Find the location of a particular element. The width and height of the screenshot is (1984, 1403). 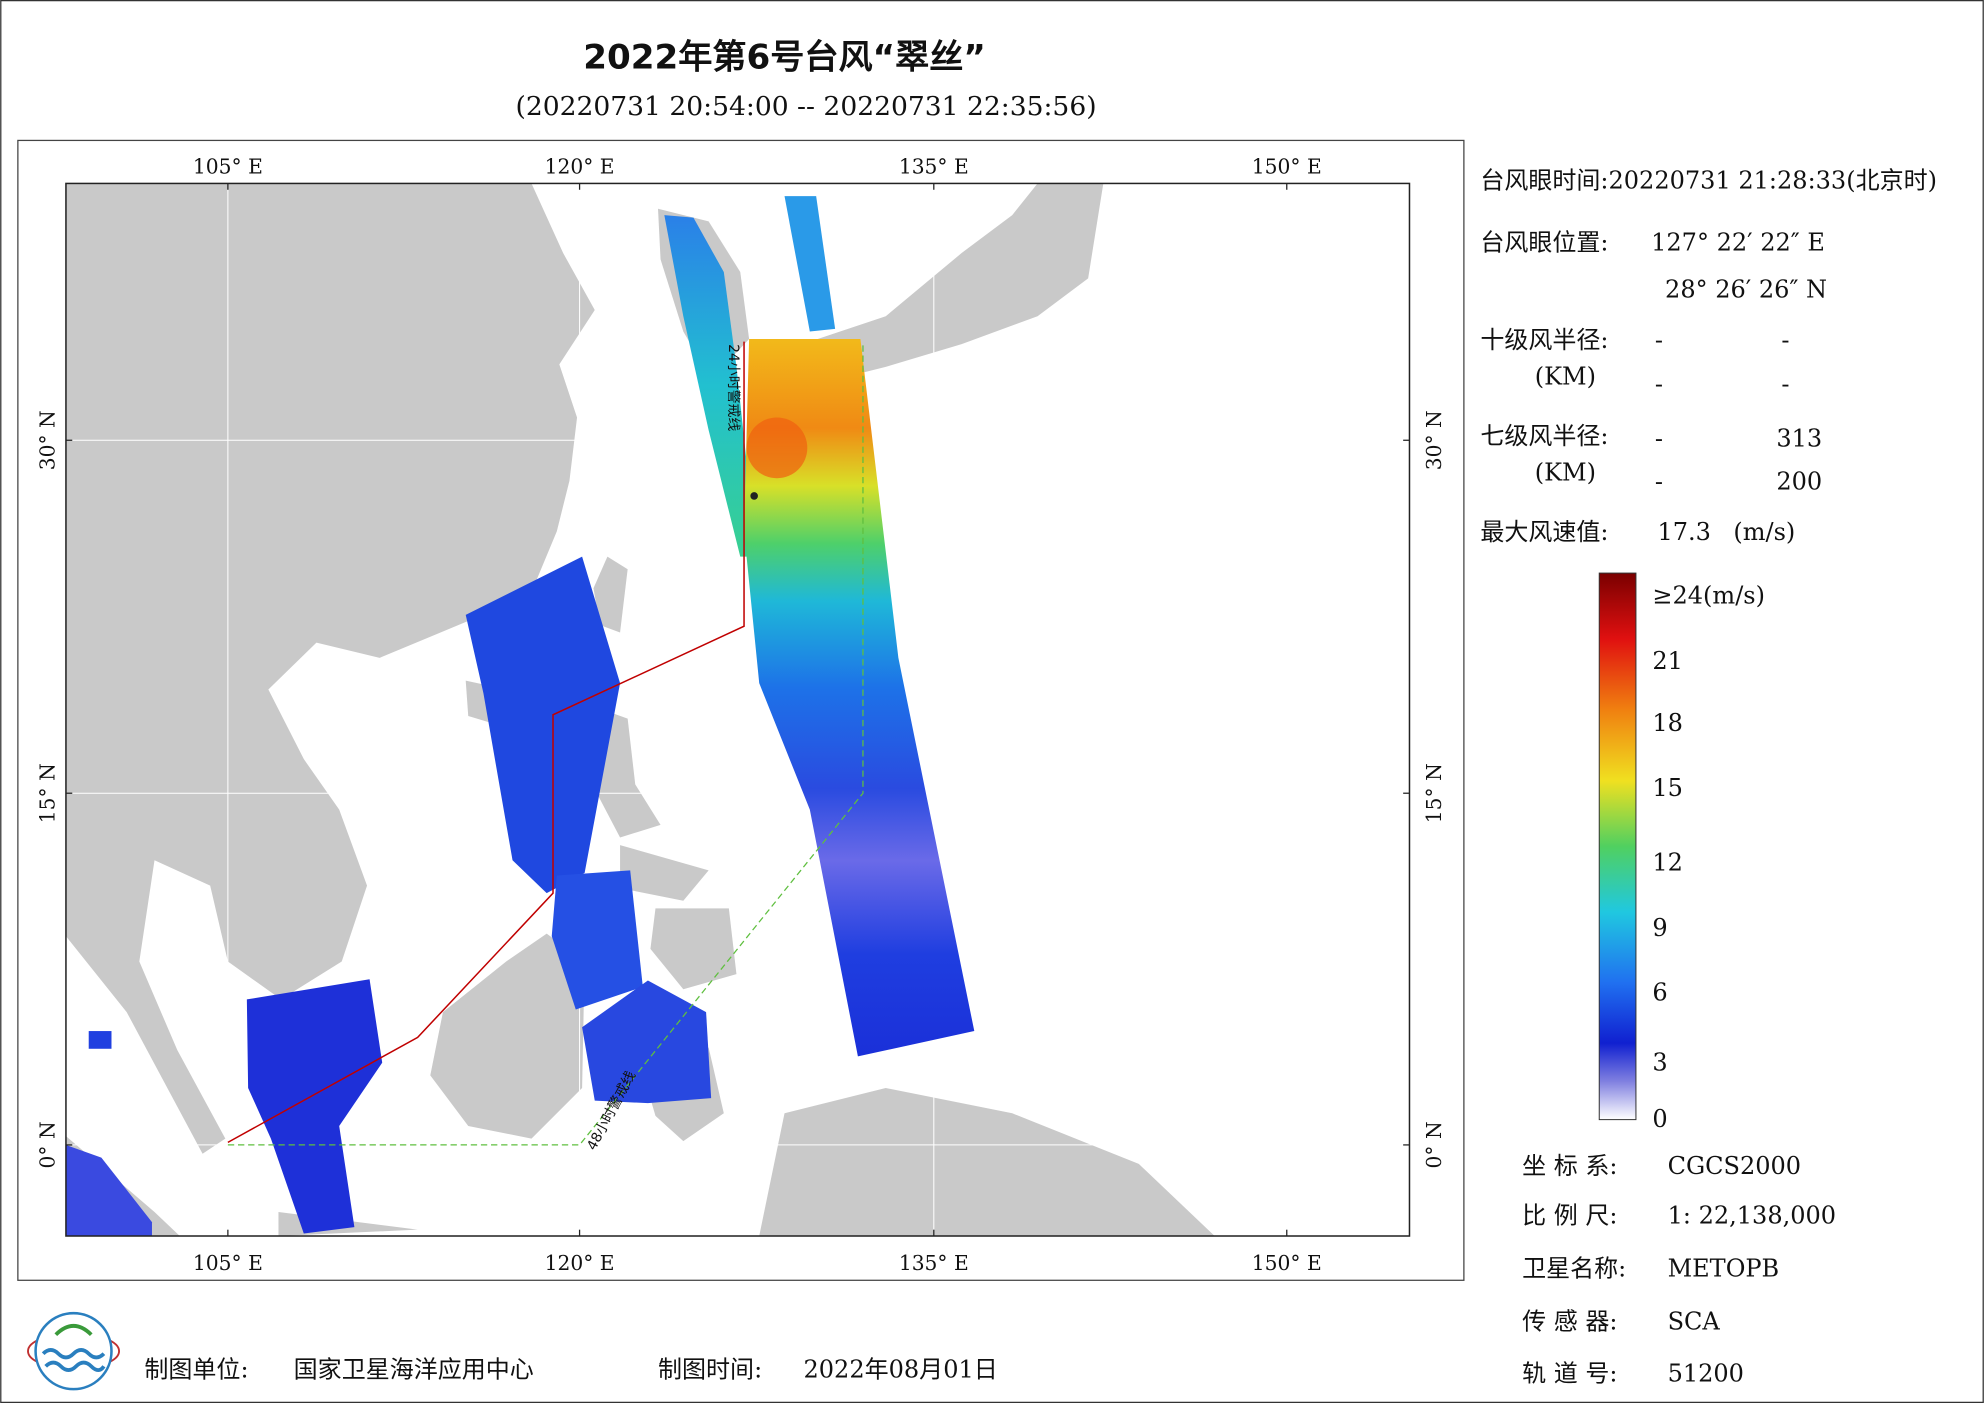

swath-sulu is located at coordinates (597, 940).